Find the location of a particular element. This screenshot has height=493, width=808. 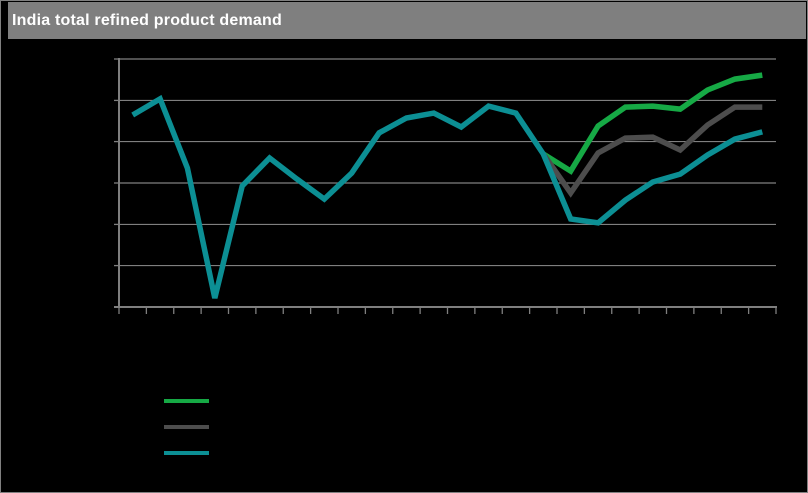

series-line-green is located at coordinates (652, 123).